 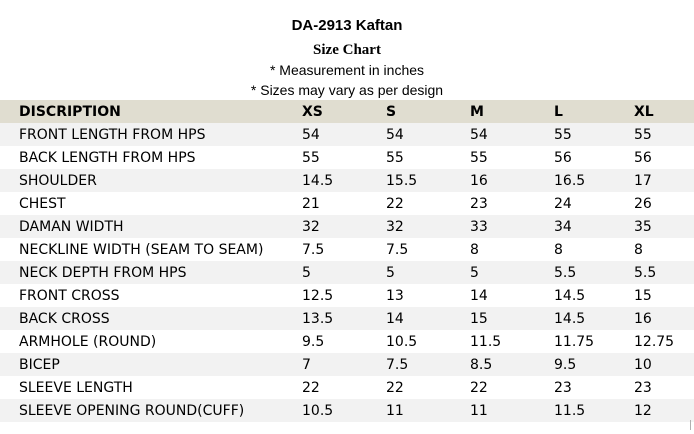 I want to click on cell-xs: 10.5, so click(x=318, y=410).